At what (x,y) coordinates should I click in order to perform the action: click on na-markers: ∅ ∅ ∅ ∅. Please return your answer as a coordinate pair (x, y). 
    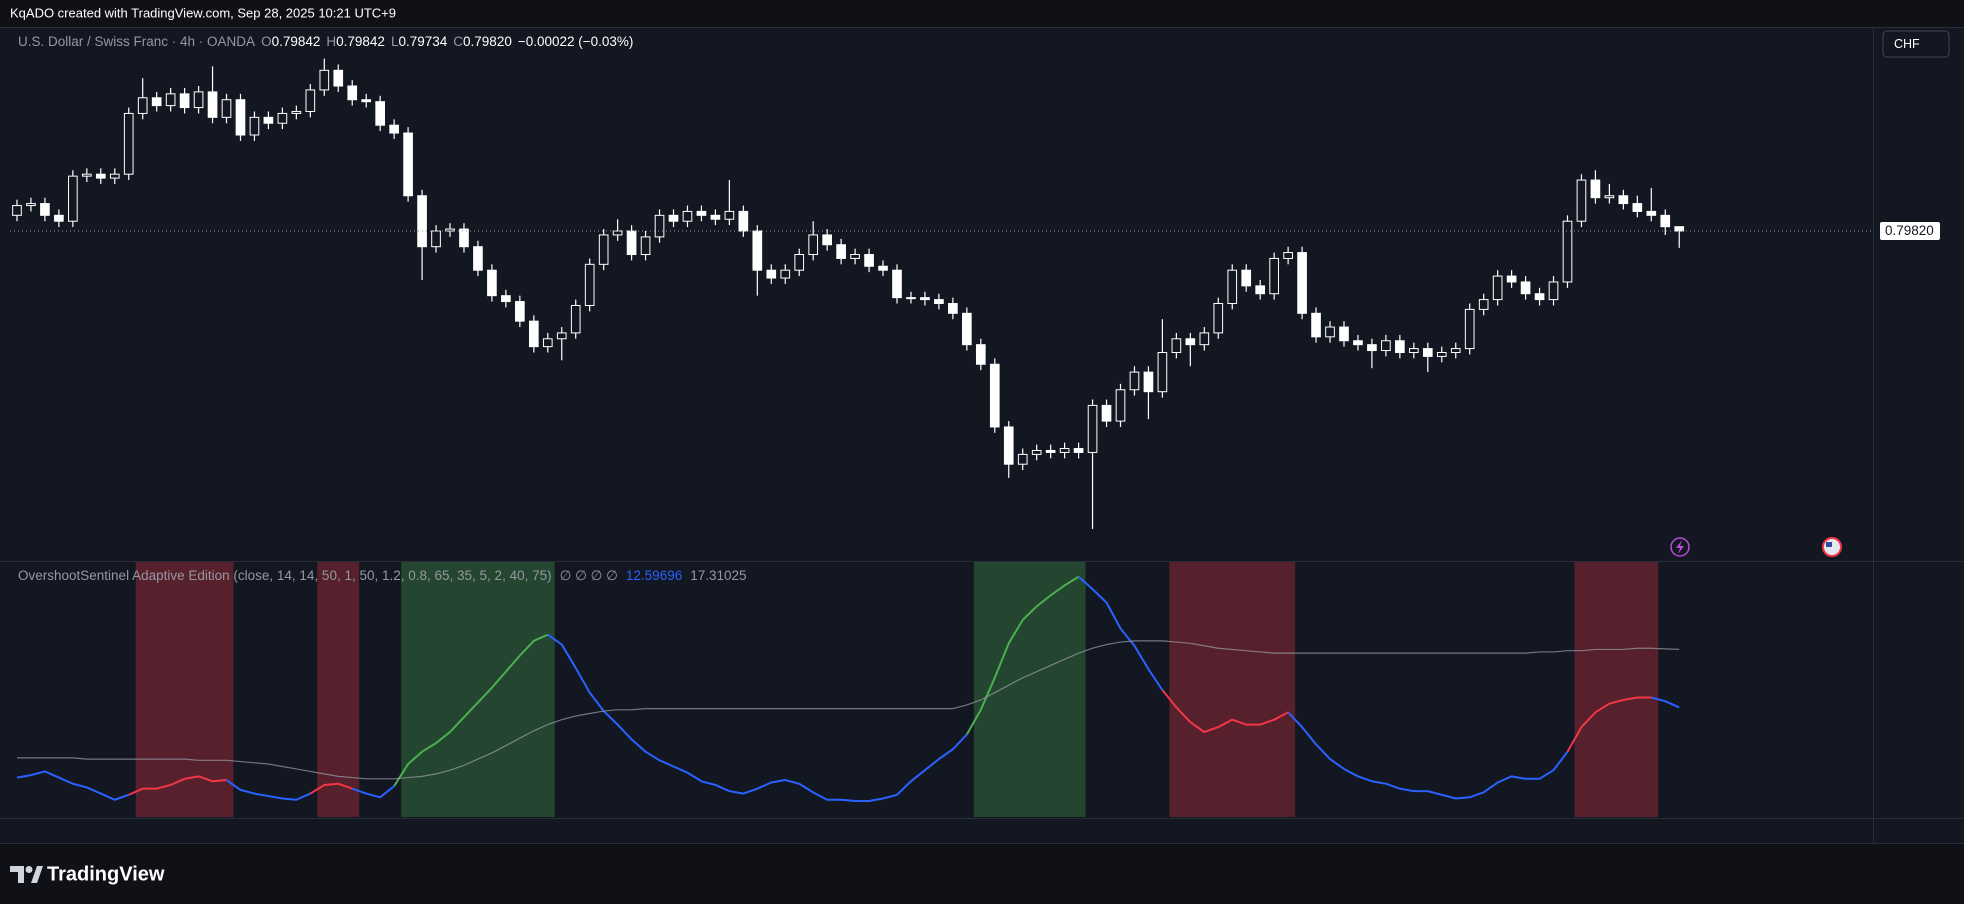
    Looking at the image, I should click on (589, 575).